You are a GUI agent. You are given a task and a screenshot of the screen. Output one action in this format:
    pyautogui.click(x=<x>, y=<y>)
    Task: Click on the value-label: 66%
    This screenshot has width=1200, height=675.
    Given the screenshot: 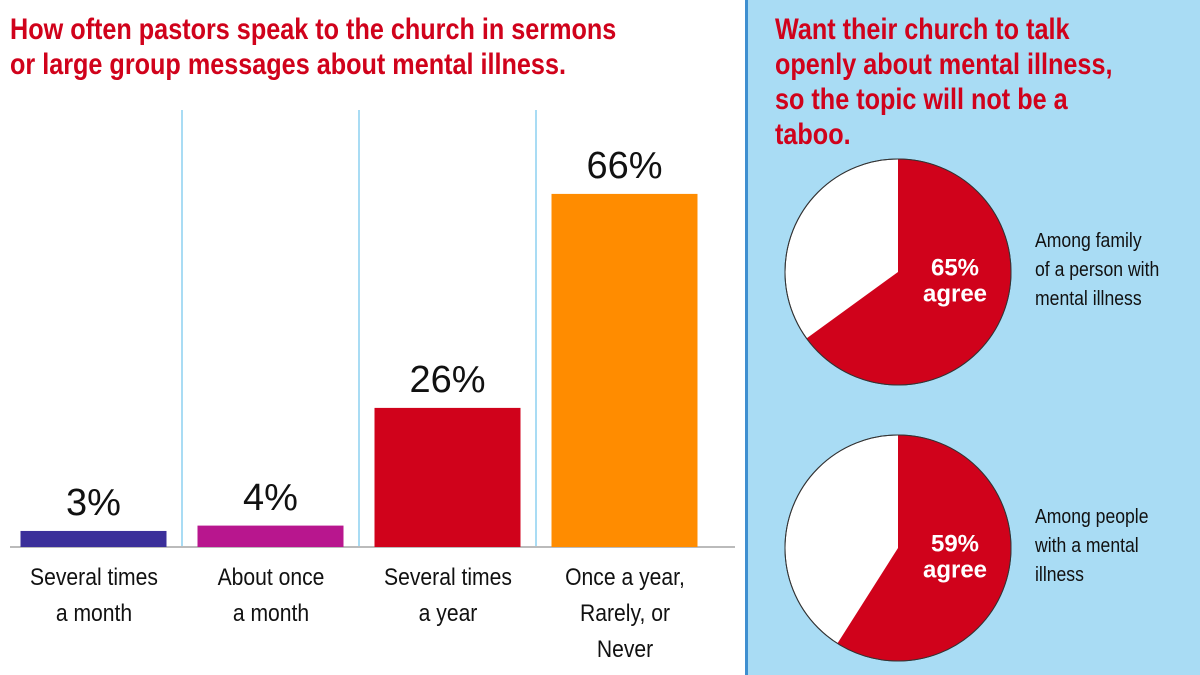 What is the action you would take?
    pyautogui.click(x=624, y=165)
    